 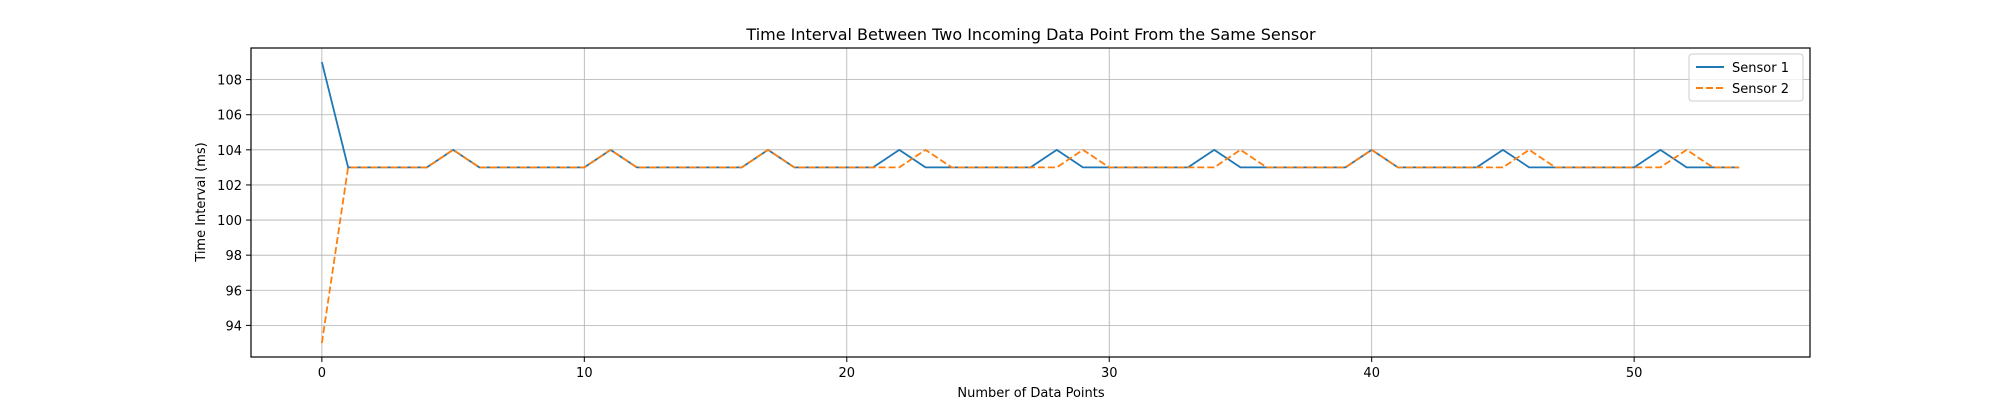 I want to click on y-tick-label: 96, so click(x=233, y=291).